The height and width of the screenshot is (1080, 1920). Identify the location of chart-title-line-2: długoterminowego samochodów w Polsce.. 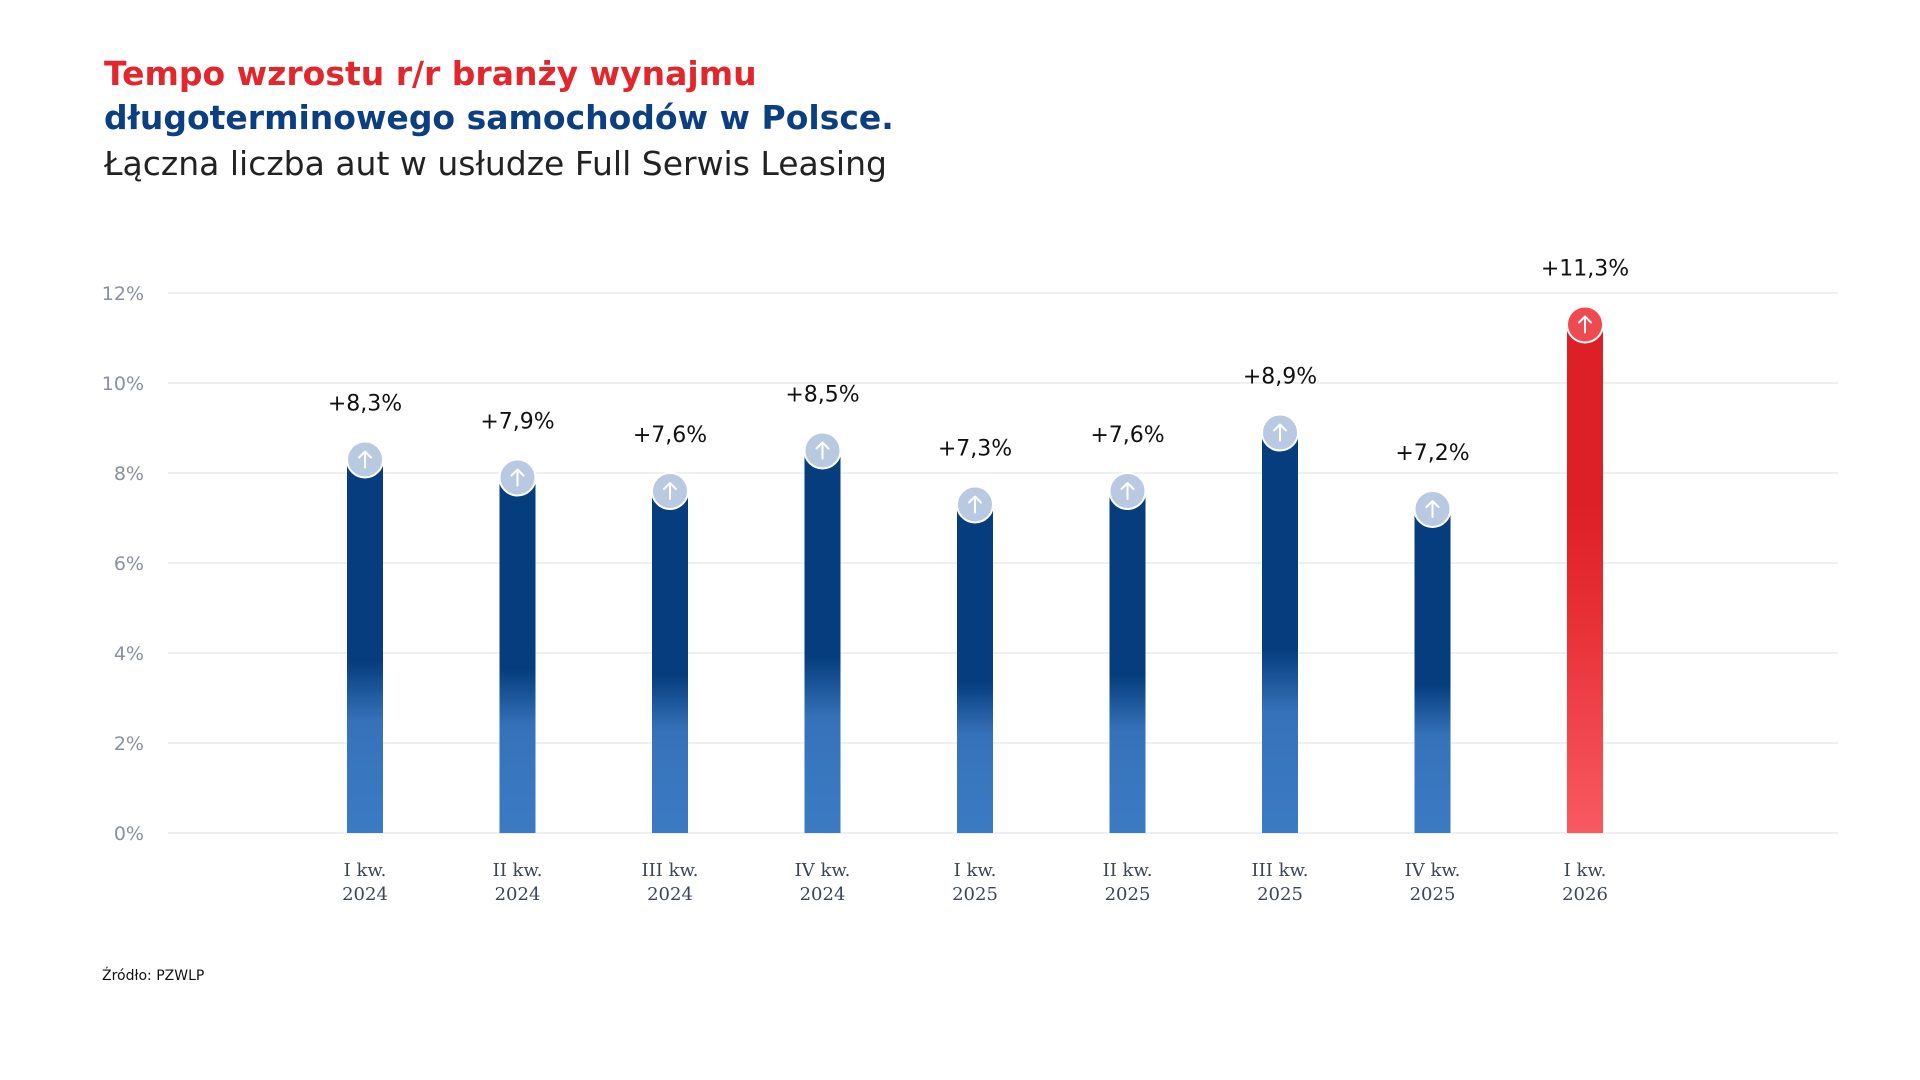
(499, 117).